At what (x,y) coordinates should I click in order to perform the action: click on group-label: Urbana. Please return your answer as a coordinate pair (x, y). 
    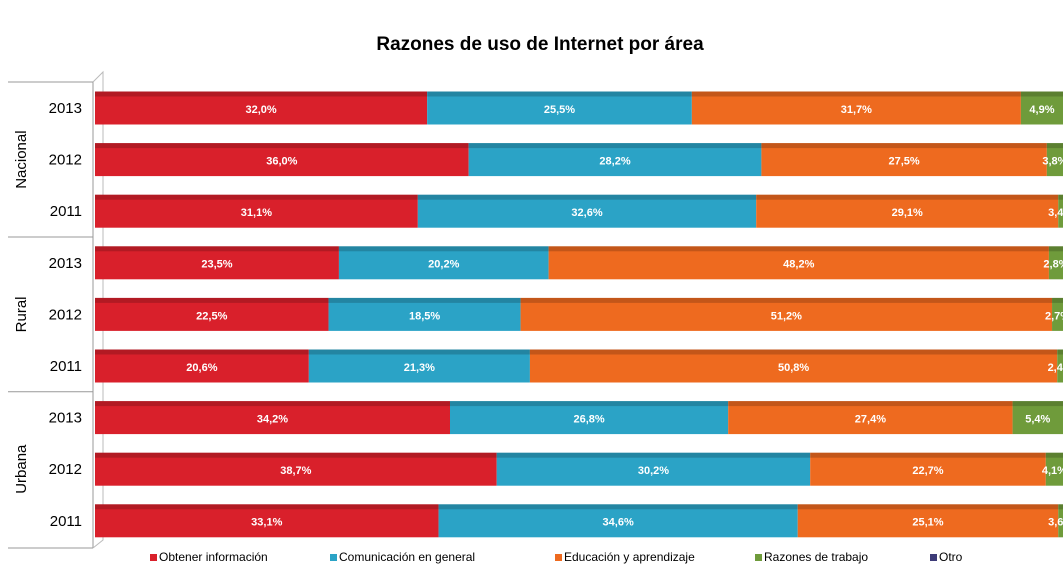
    Looking at the image, I should click on (21, 469).